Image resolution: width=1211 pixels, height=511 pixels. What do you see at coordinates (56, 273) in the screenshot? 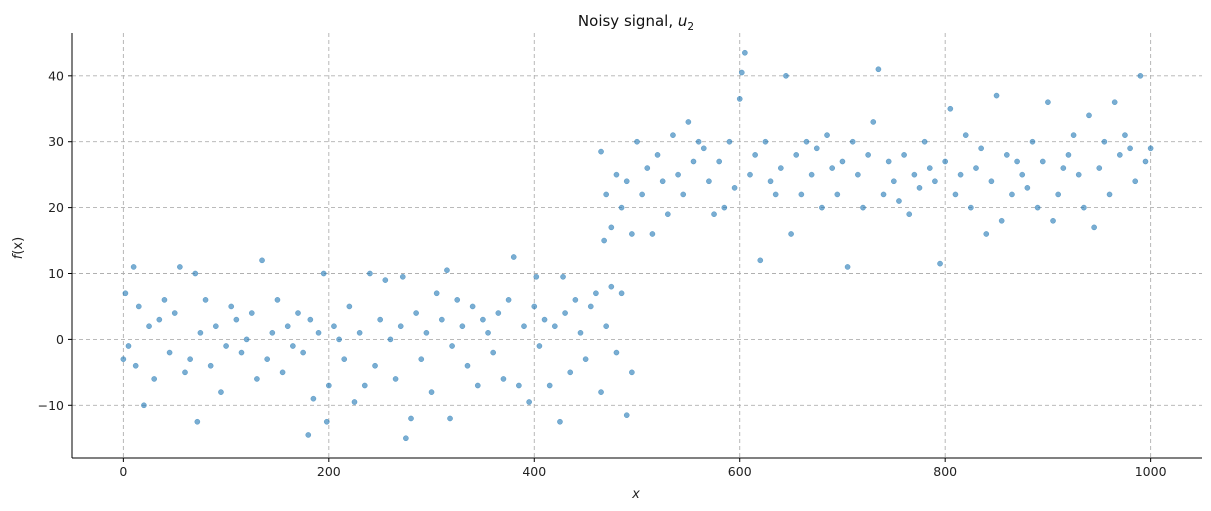
I see `y-tick-label: 10` at bounding box center [56, 273].